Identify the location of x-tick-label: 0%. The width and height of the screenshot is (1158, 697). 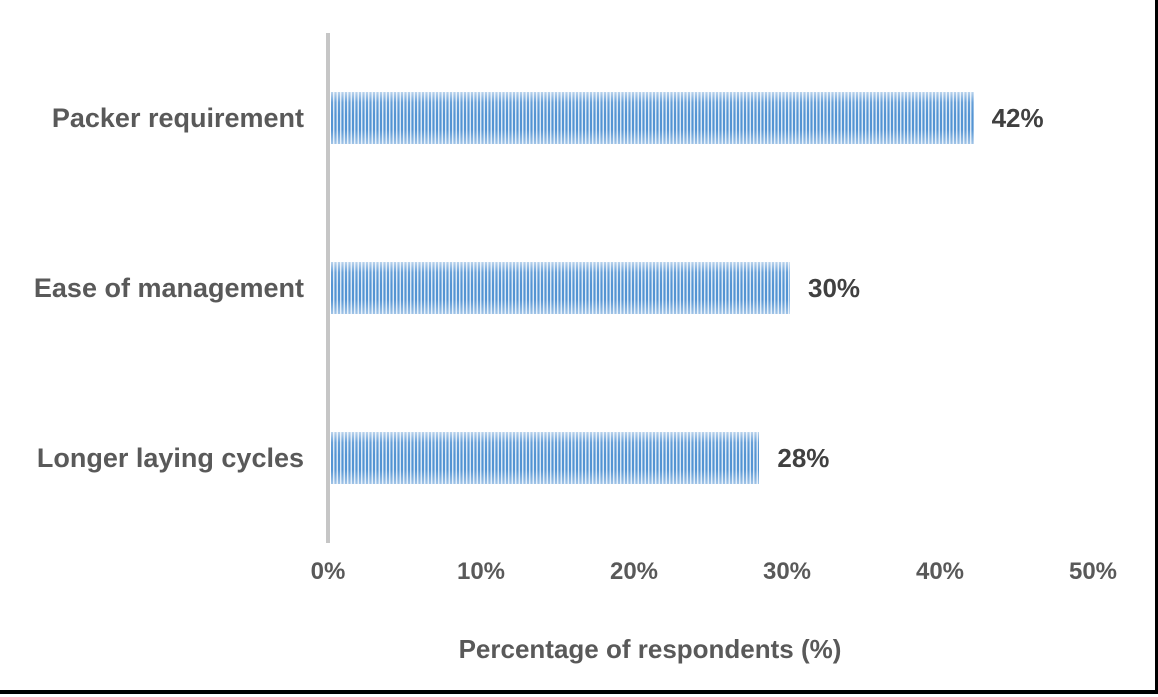
(328, 571).